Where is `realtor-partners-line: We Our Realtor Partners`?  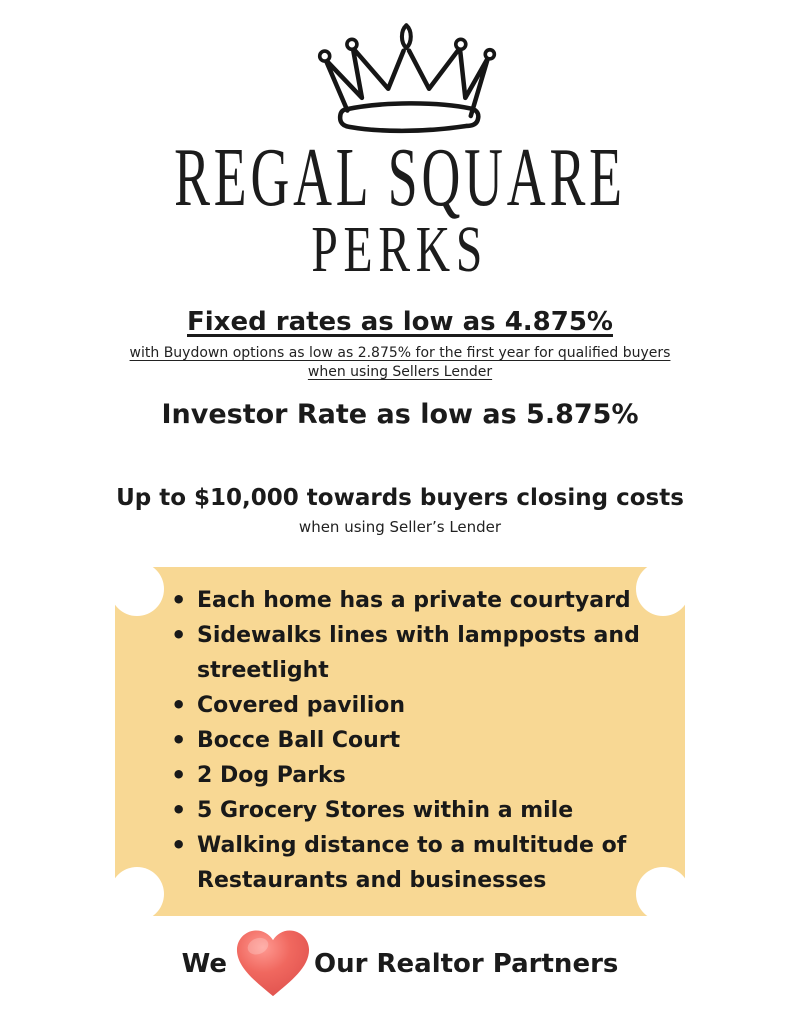 realtor-partners-line: We Our Realtor Partners is located at coordinates (400, 963).